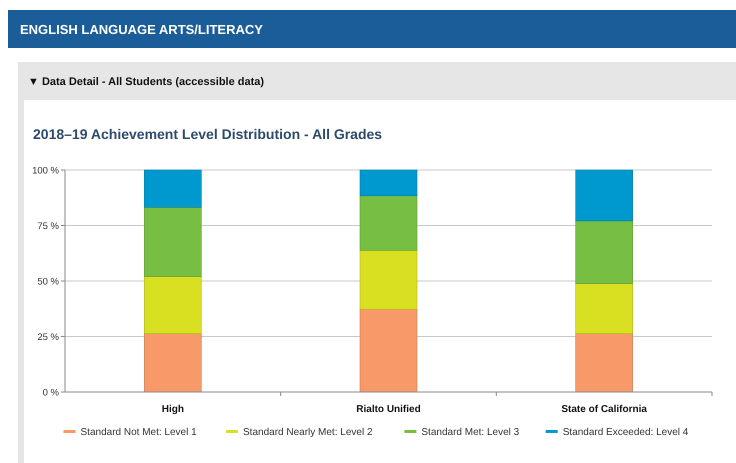 Image resolution: width=736 pixels, height=463 pixels. Describe the element at coordinates (308, 432) in the screenshot. I see `legend-label: Standard Nearly Met: Level 2` at that location.